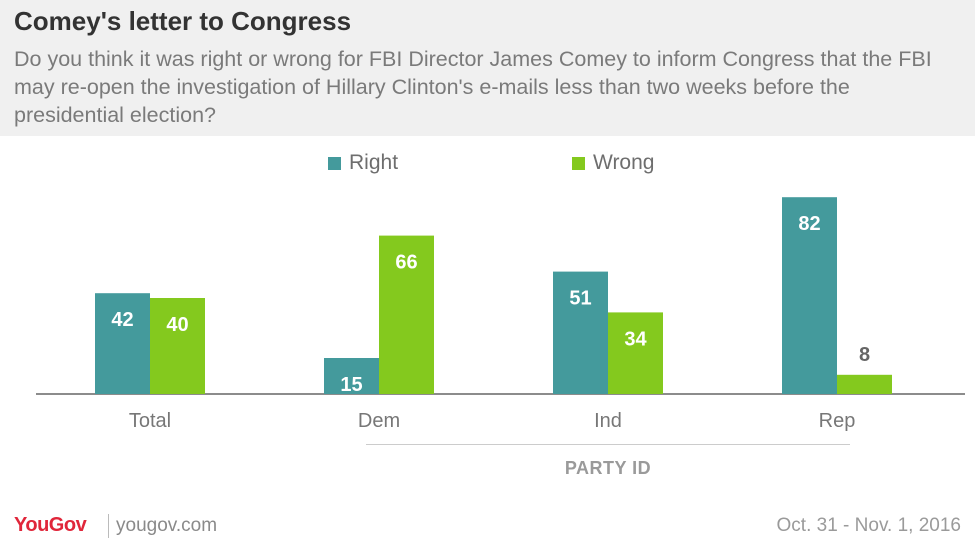  I want to click on bar-wrong-rep, so click(864, 384).